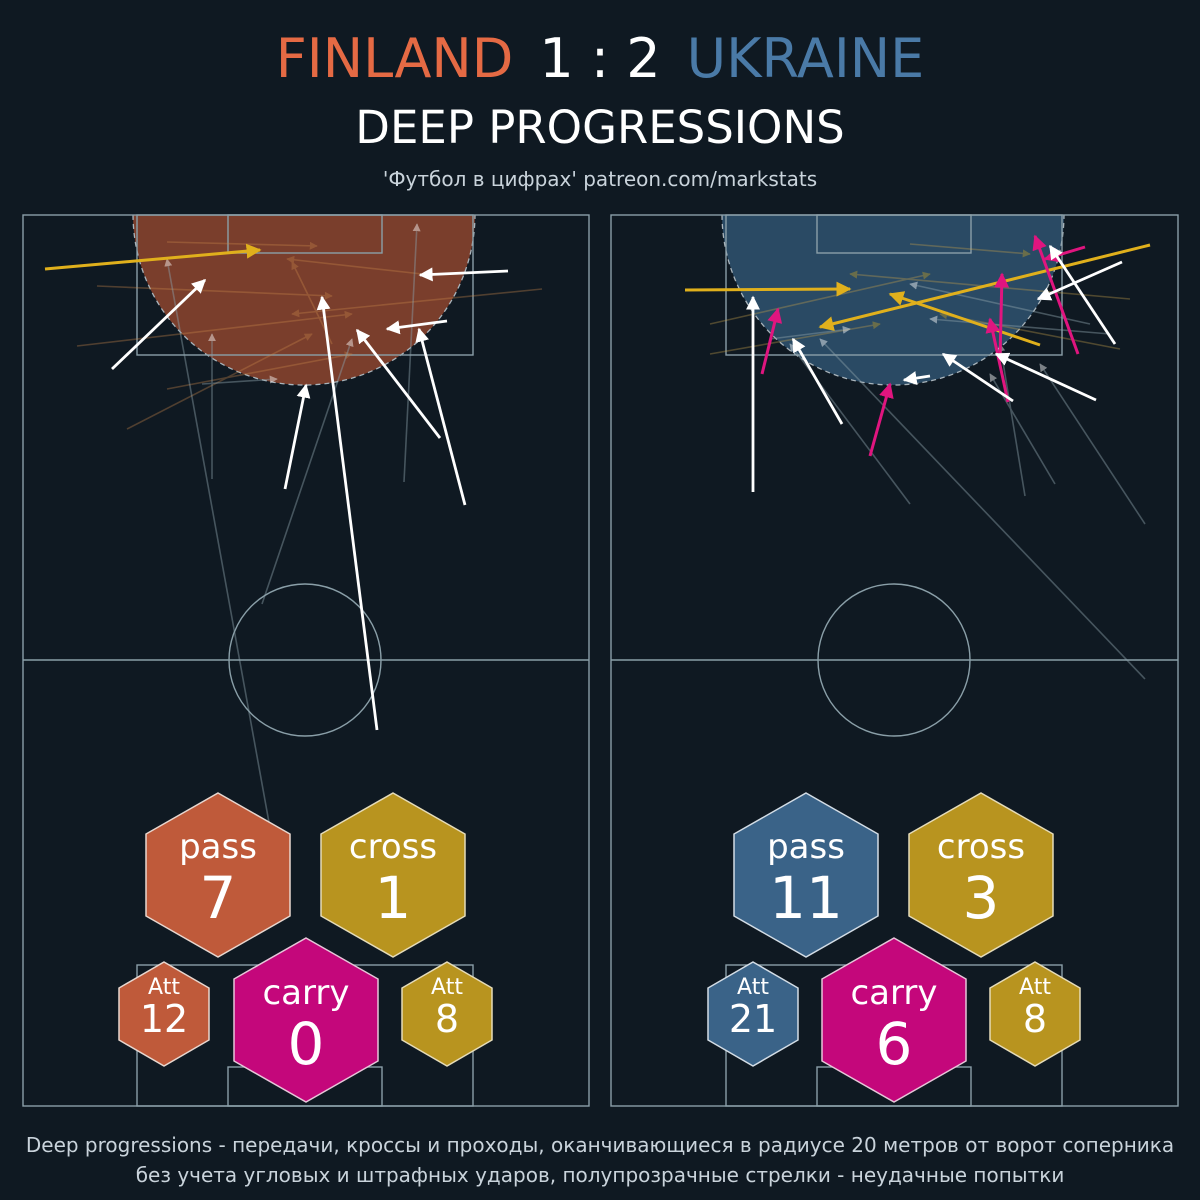 The width and height of the screenshot is (1200, 1200). What do you see at coordinates (218, 898) in the screenshot?
I see `pass-stat-value: 7` at bounding box center [218, 898].